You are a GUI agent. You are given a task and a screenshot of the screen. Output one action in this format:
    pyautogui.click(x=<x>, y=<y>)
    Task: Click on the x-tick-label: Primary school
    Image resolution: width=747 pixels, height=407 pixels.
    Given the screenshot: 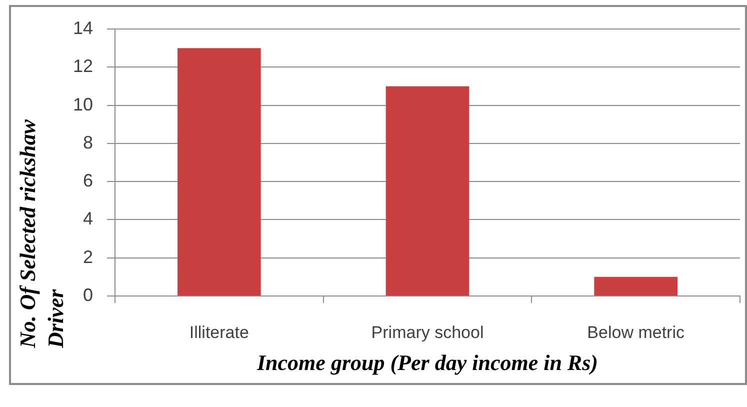 What is the action you would take?
    pyautogui.click(x=427, y=332)
    